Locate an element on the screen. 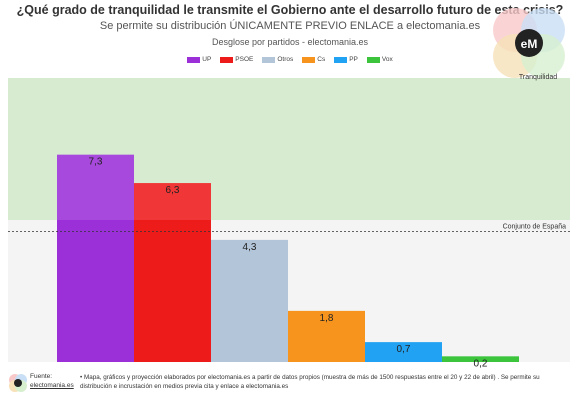 The image size is (580, 402). electomania-footer-icon is located at coordinates (18, 383).